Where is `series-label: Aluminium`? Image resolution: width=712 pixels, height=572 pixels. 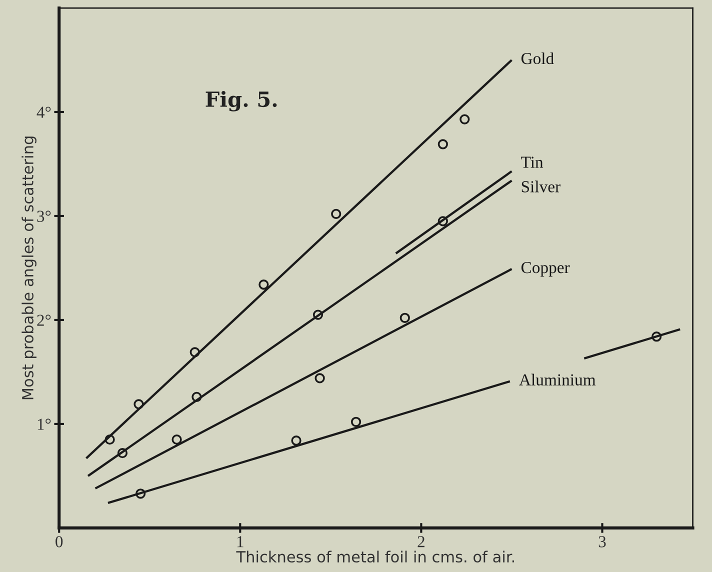
series-label: Aluminium is located at coordinates (557, 380).